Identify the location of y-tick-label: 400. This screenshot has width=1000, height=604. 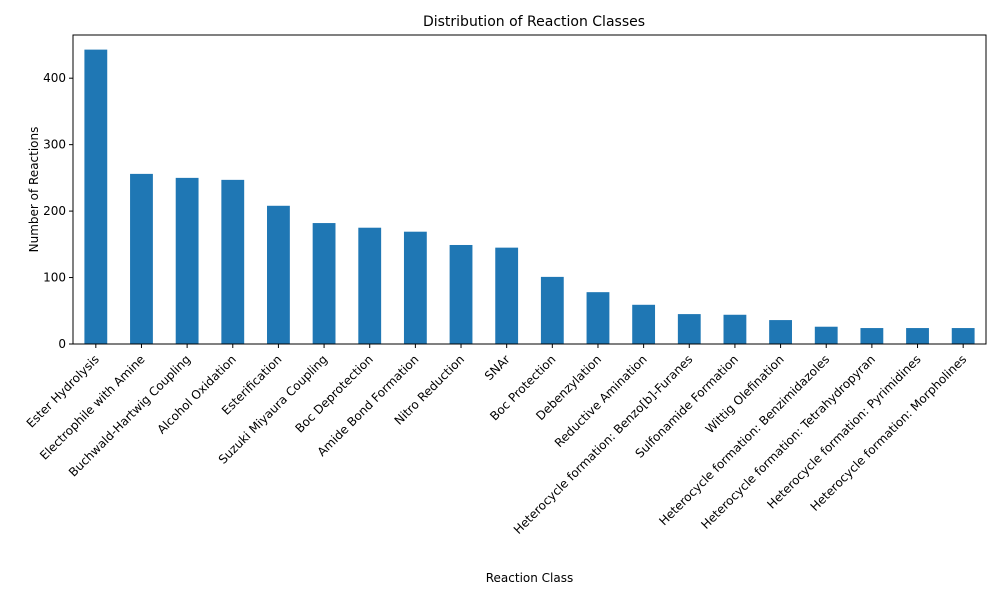
(54, 78).